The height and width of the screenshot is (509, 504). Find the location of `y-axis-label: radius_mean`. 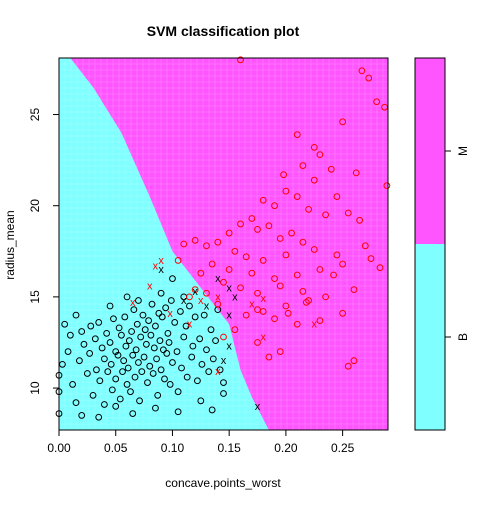

y-axis-label: radius_mean is located at coordinates (10, 244).